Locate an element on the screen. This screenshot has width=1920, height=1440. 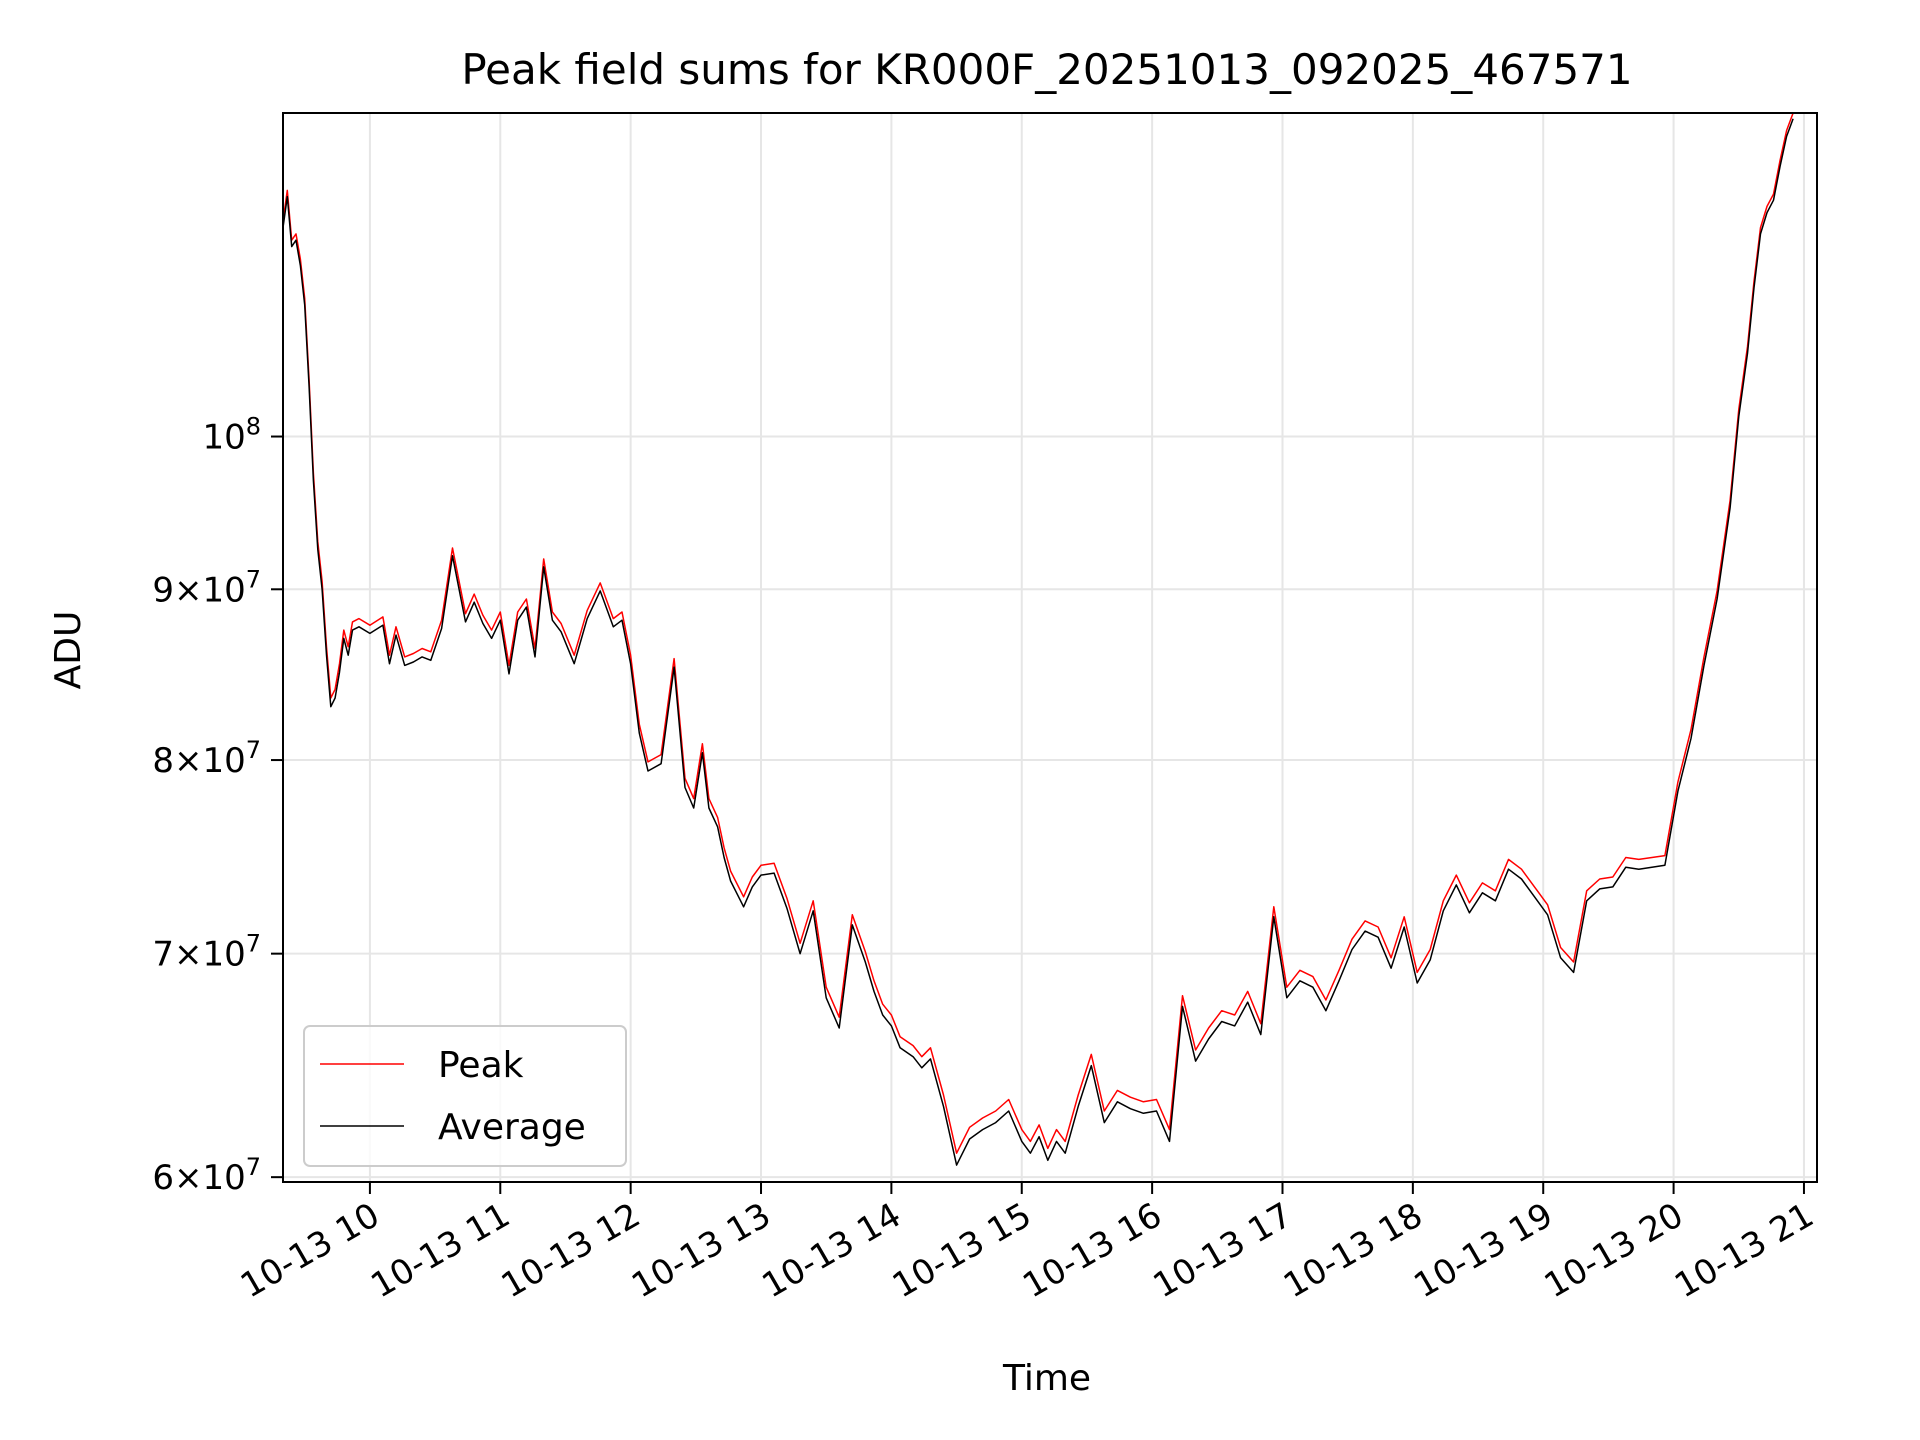
legend: Peak Average is located at coordinates (465, 1096).